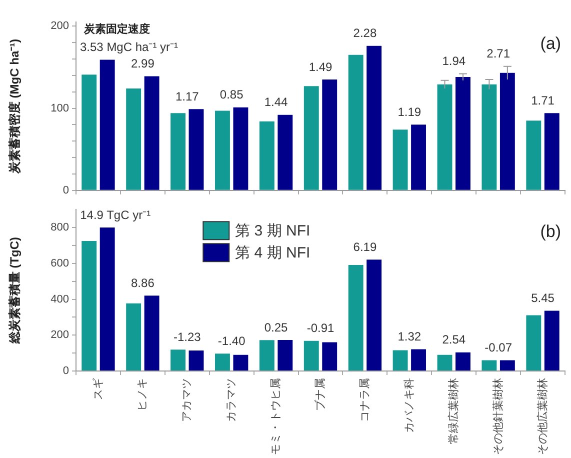 The height and width of the screenshot is (458, 571). What do you see at coordinates (142, 394) in the screenshot?
I see `x-tick-label: ヒノキ` at bounding box center [142, 394].